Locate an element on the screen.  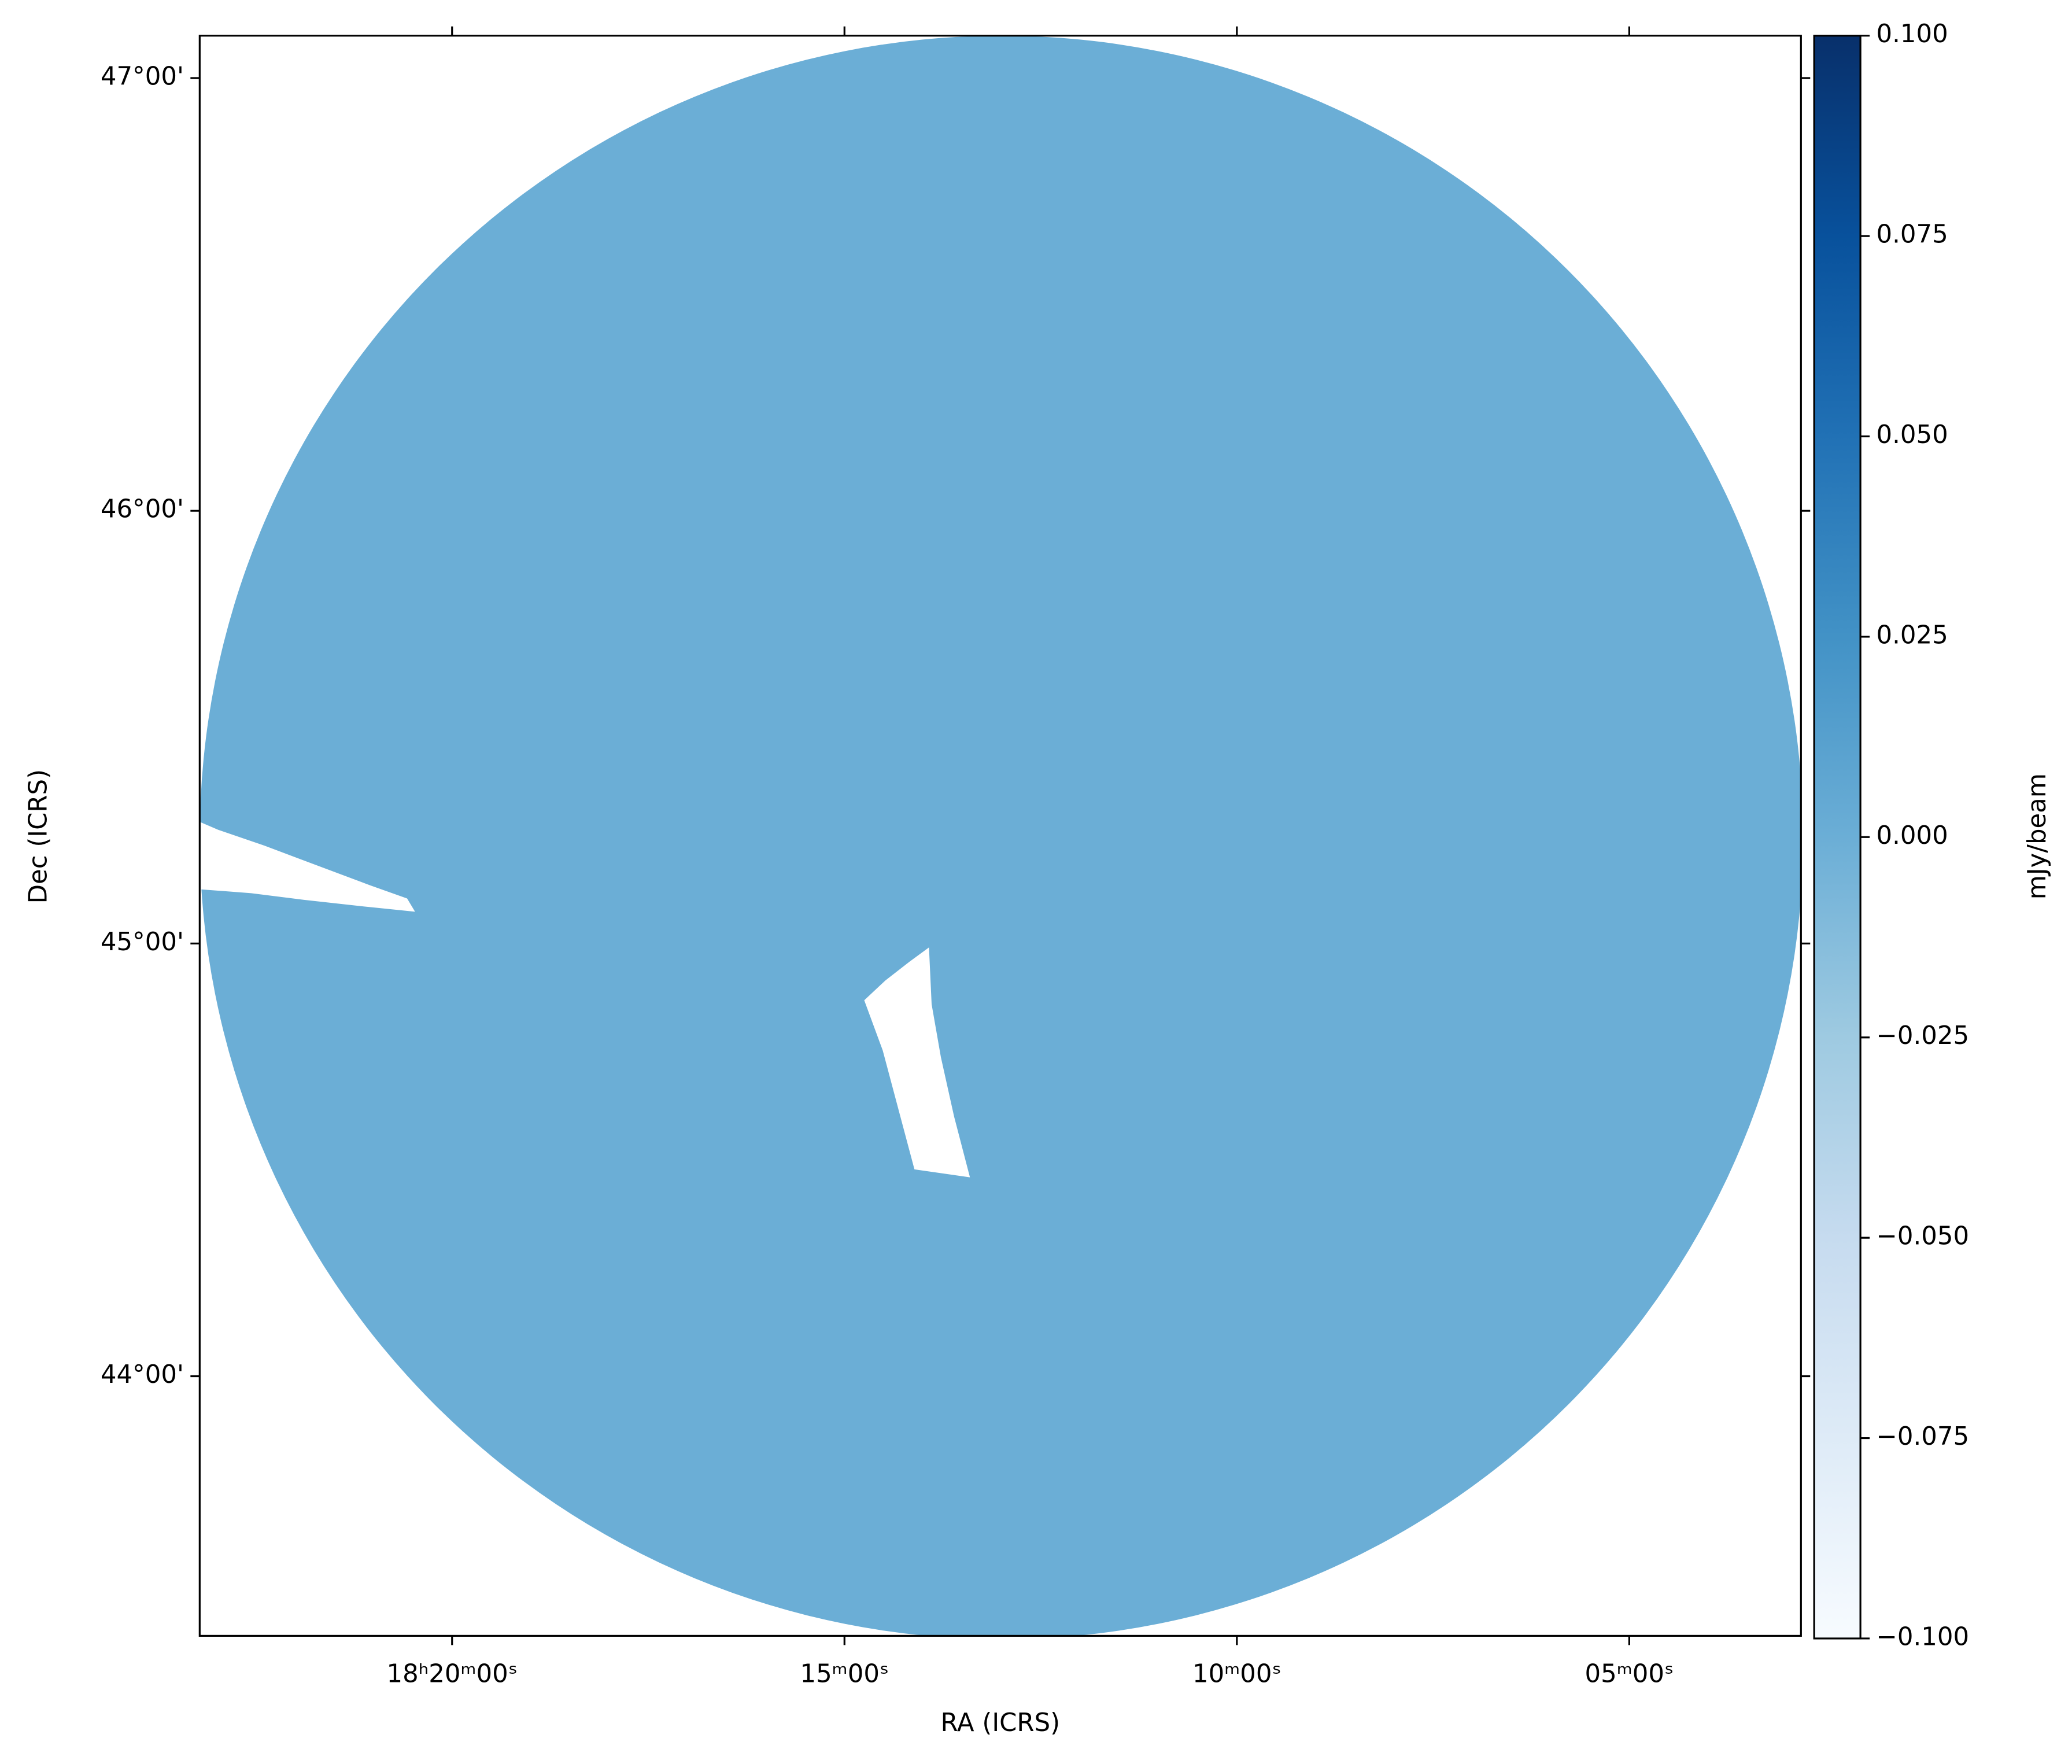
colorbar is located at coordinates (1838, 838).